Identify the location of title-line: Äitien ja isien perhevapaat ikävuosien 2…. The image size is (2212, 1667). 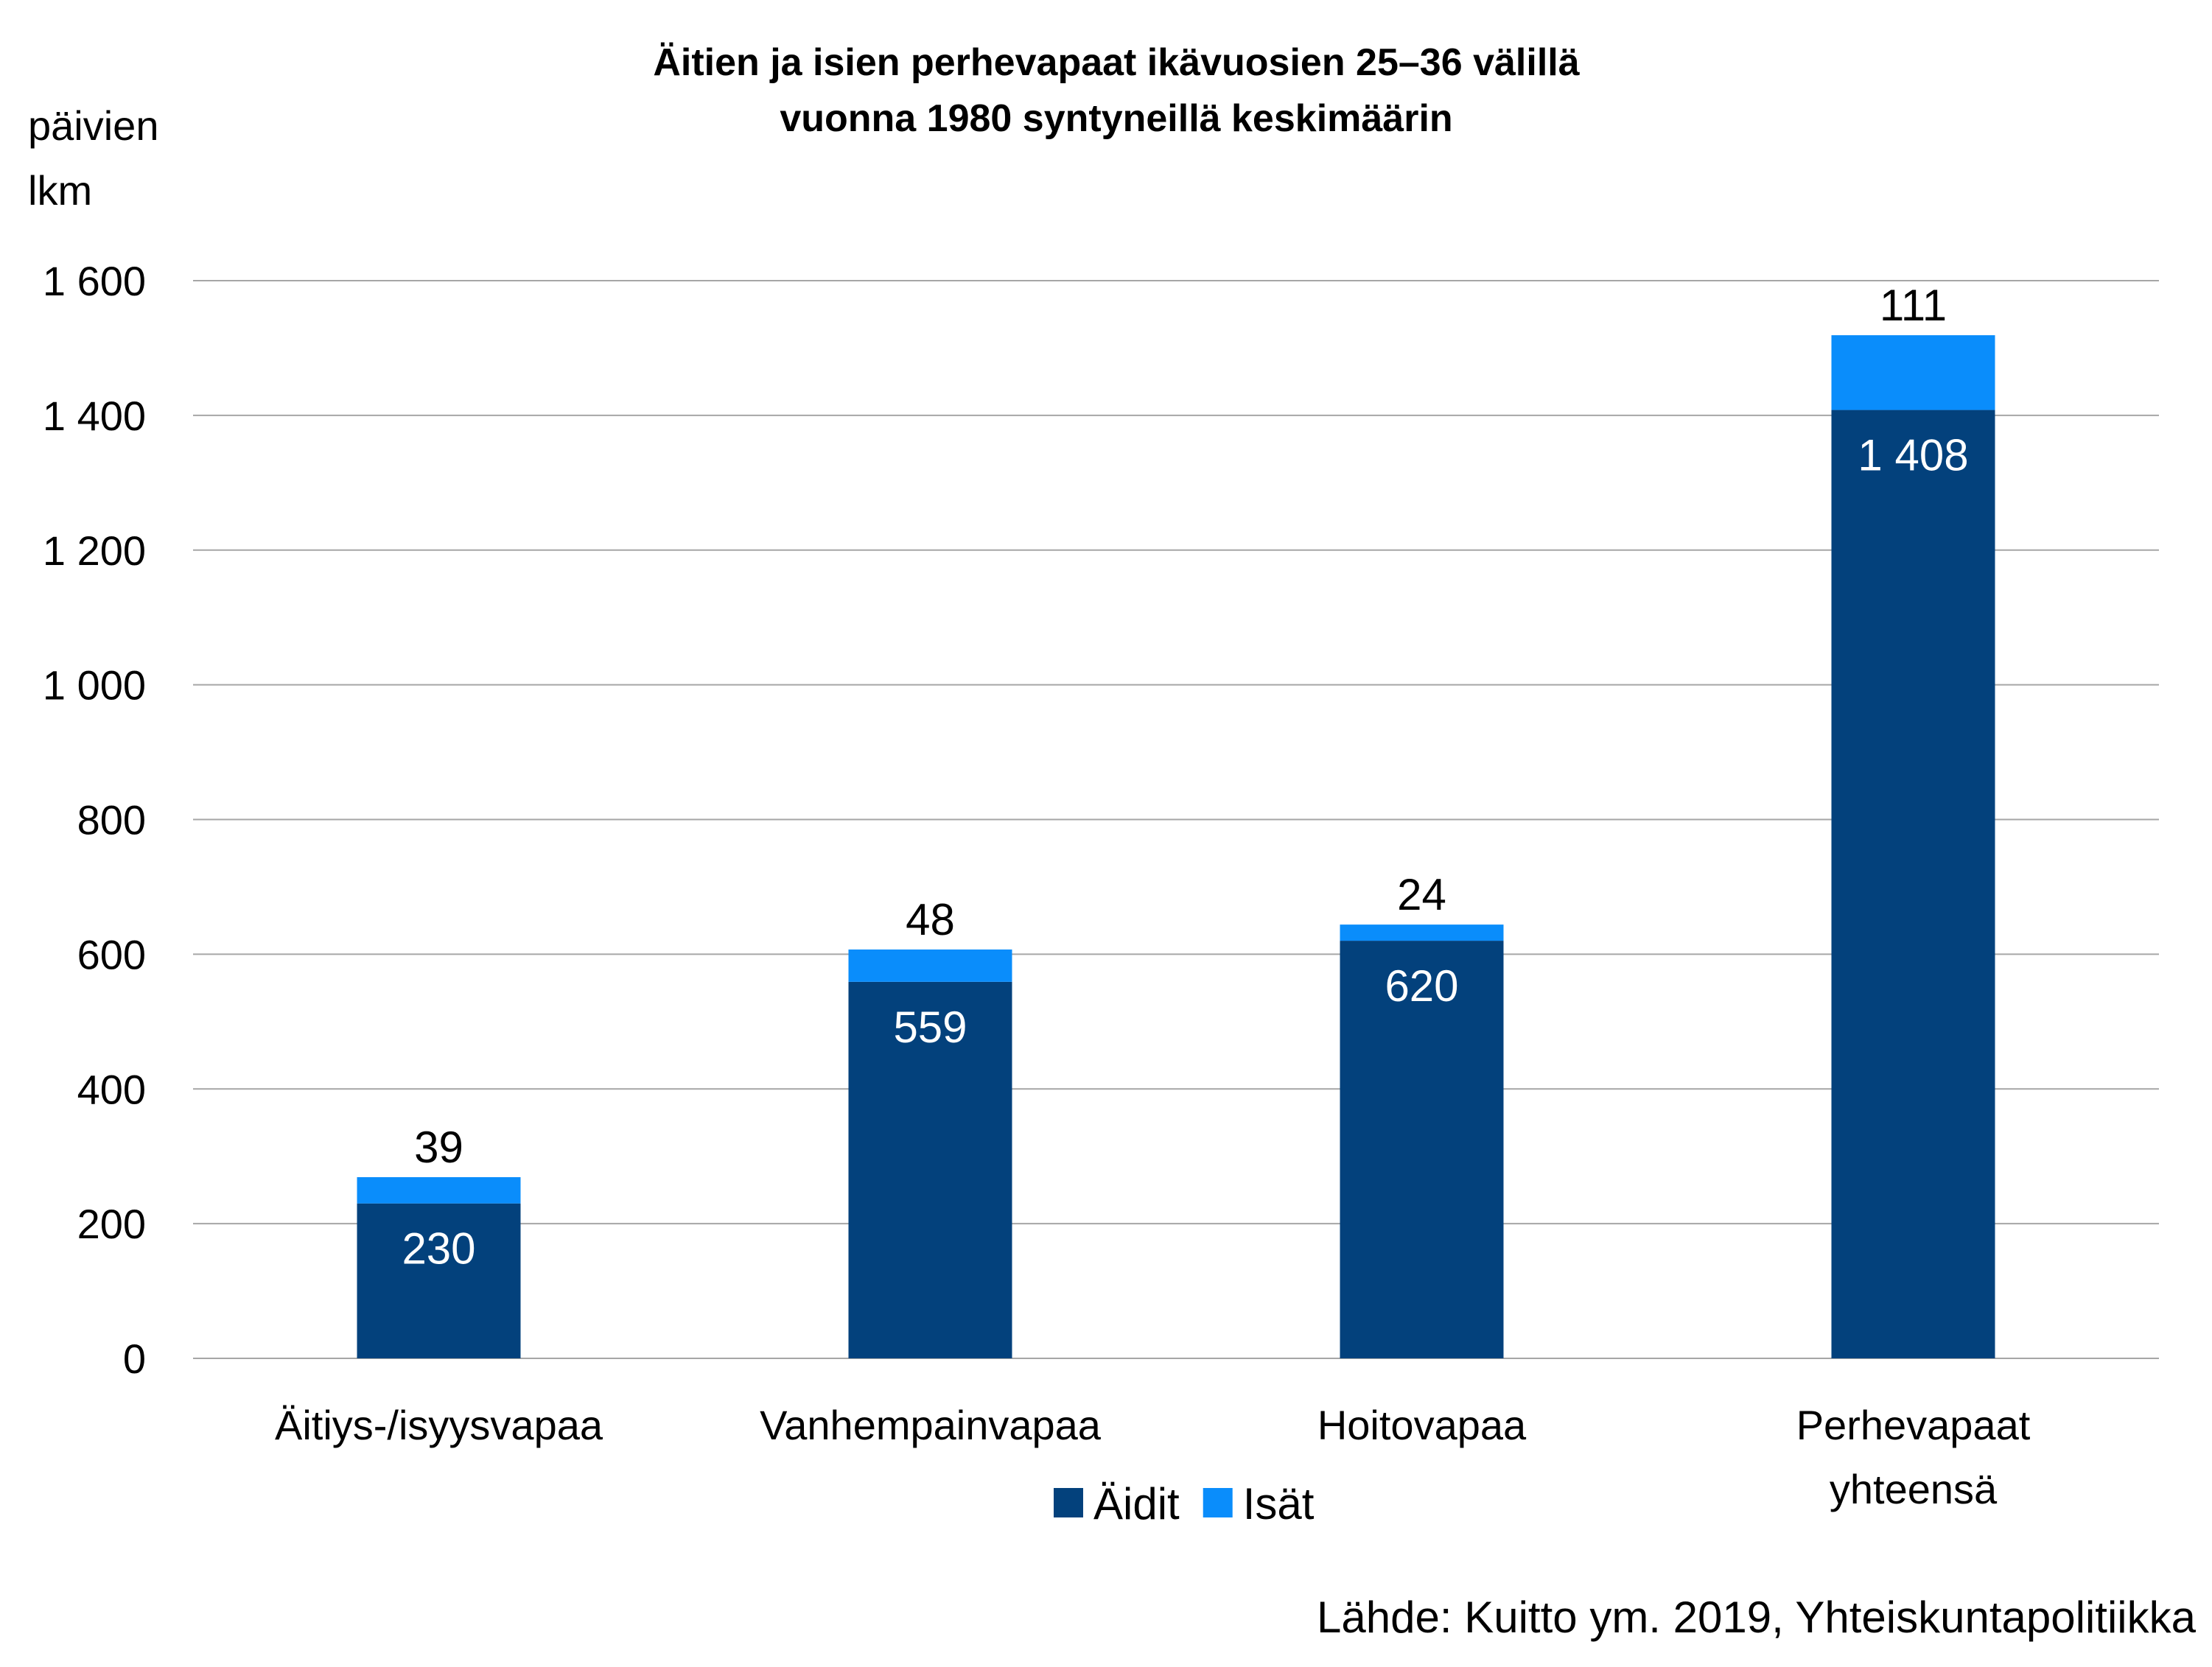
(1116, 63).